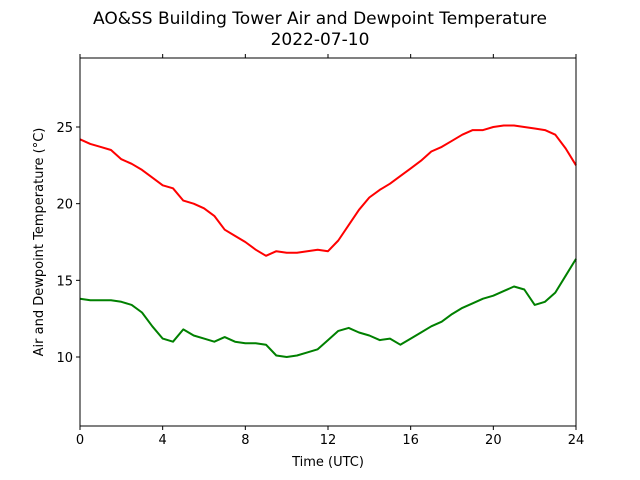 This screenshot has height=480, width=640. I want to click on y-axis-ticks: 10 15 20 25, so click(68, 243).